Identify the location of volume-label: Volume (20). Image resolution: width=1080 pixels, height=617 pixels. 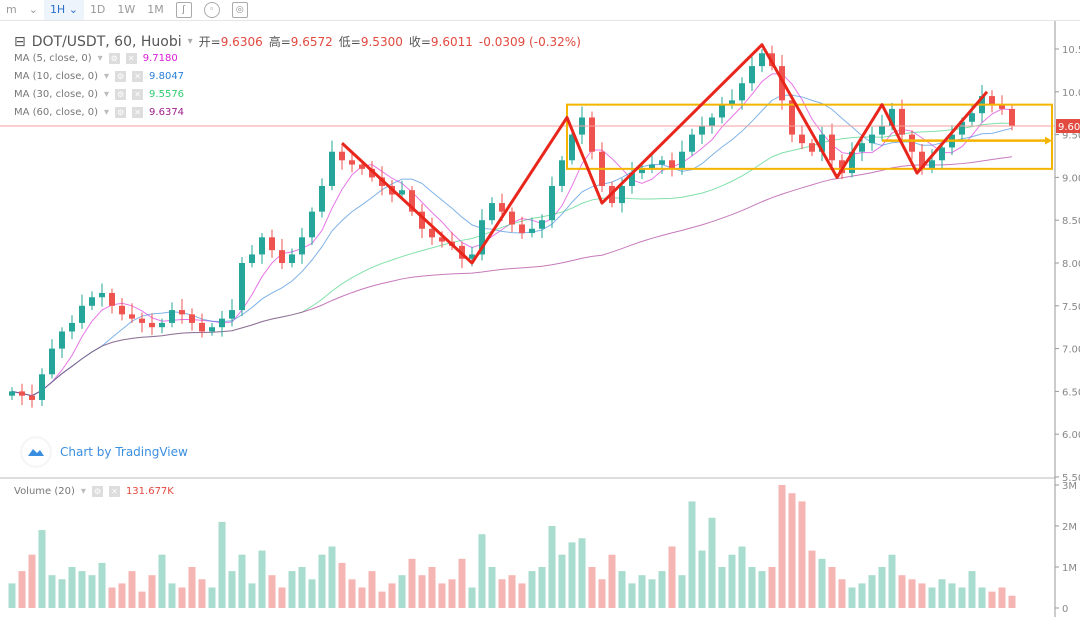
(44, 491).